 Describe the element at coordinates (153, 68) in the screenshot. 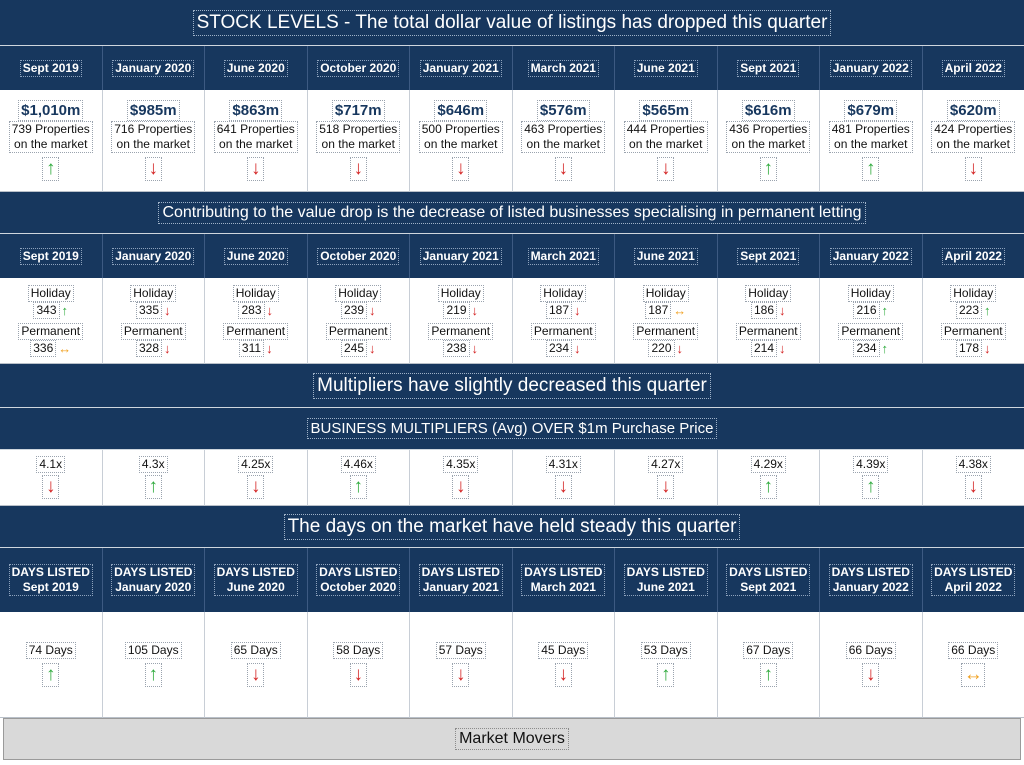

I see `stock-period-label: January 2020` at that location.